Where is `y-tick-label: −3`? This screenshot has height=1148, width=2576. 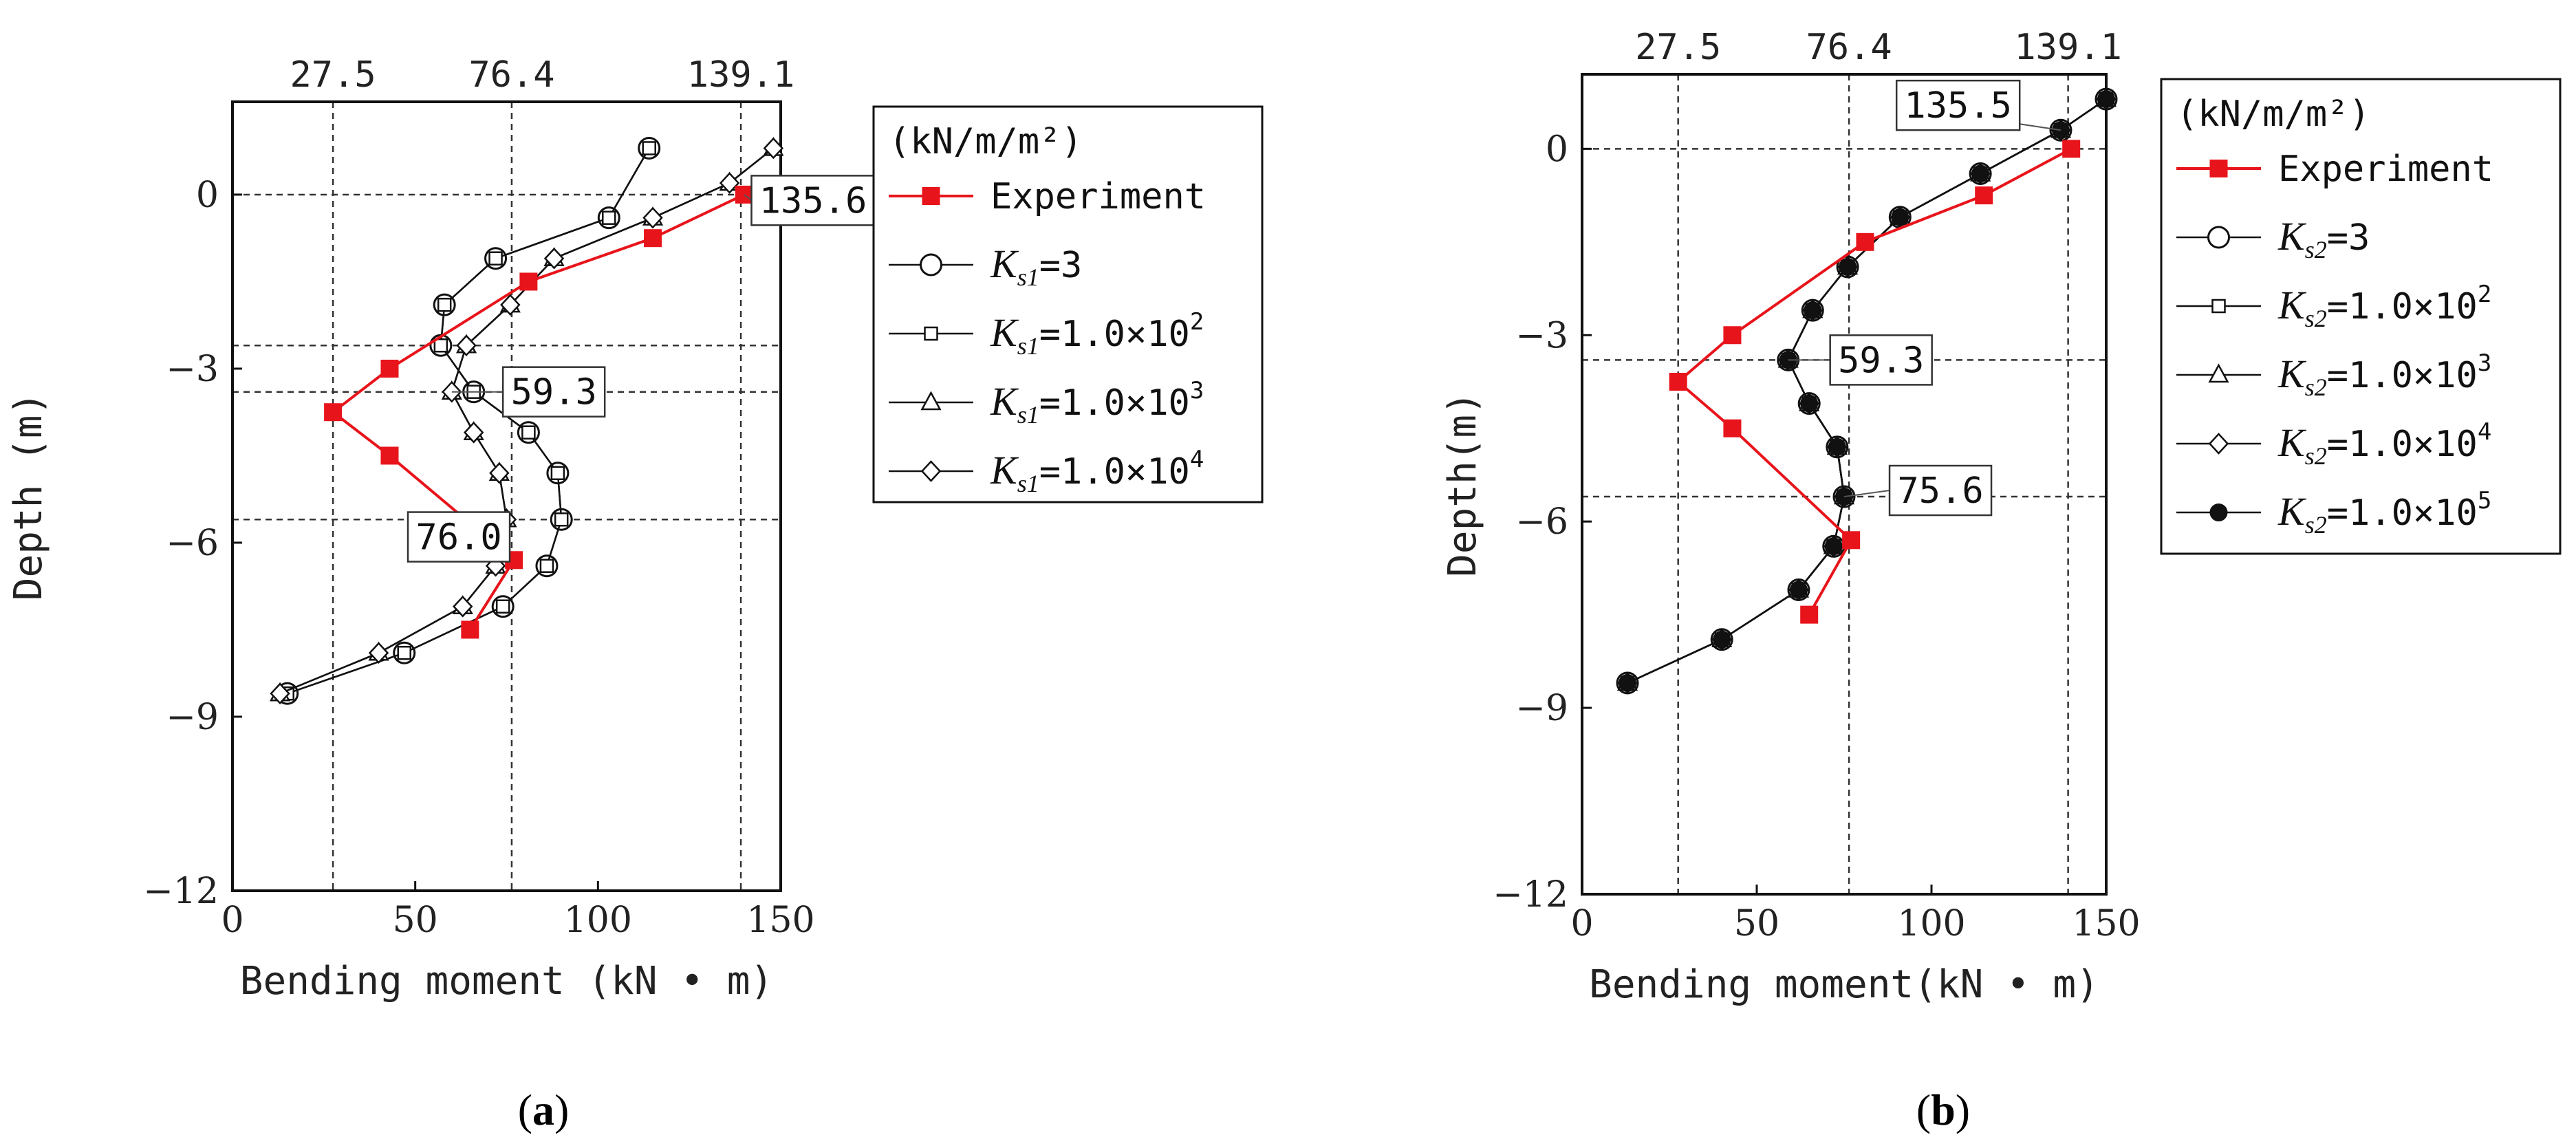 y-tick-label: −3 is located at coordinates (193, 370).